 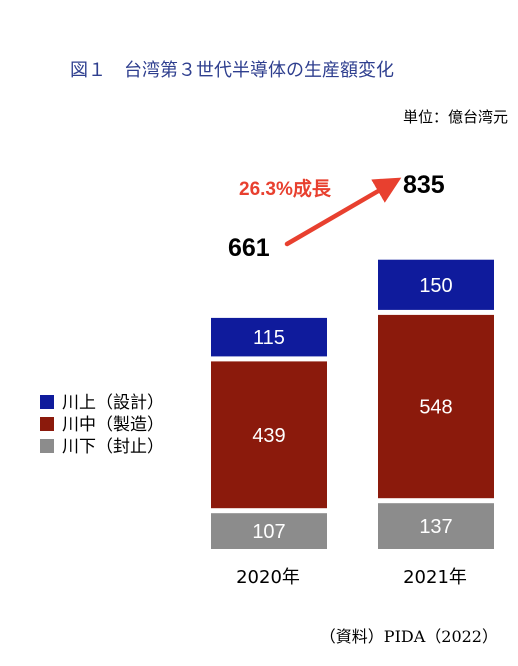 I want to click on legend-swatch-kawashimo, so click(x=47, y=446).